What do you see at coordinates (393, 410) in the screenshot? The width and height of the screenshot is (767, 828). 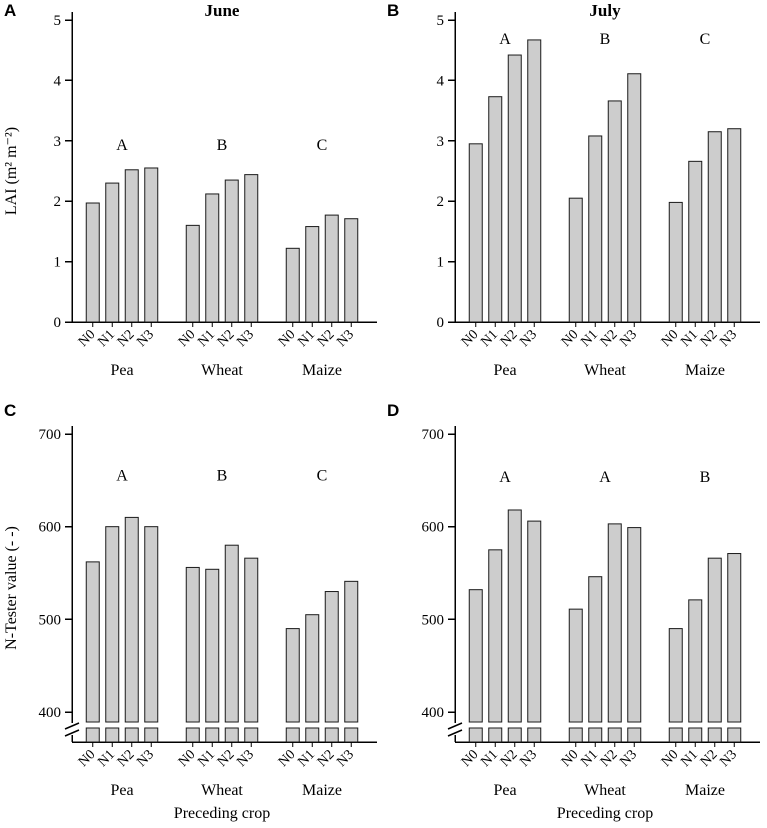 I see `panel-label-D: D` at bounding box center [393, 410].